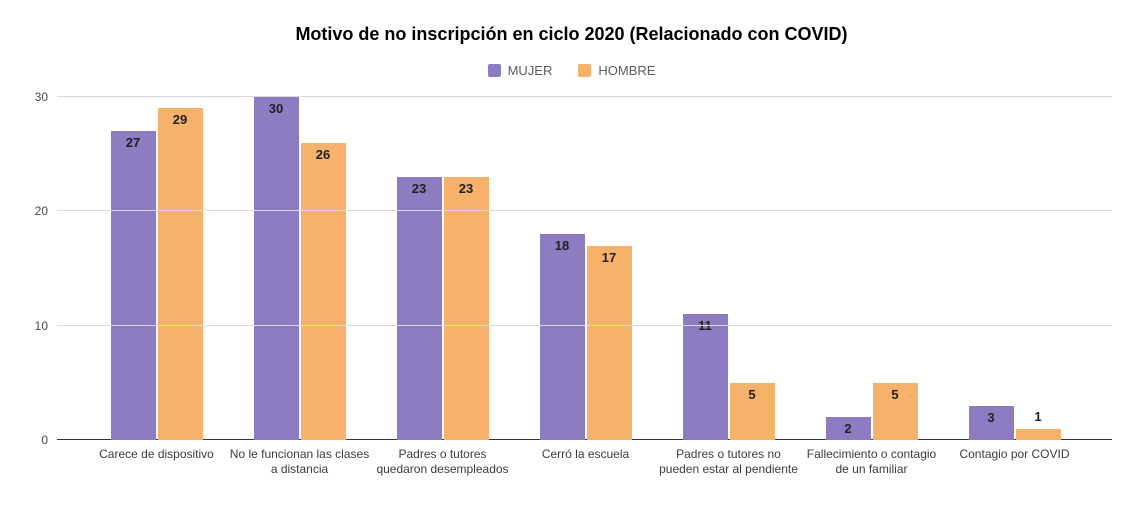 This screenshot has width=1143, height=520. I want to click on legend-item-hombre: HOMBRE, so click(616, 70).